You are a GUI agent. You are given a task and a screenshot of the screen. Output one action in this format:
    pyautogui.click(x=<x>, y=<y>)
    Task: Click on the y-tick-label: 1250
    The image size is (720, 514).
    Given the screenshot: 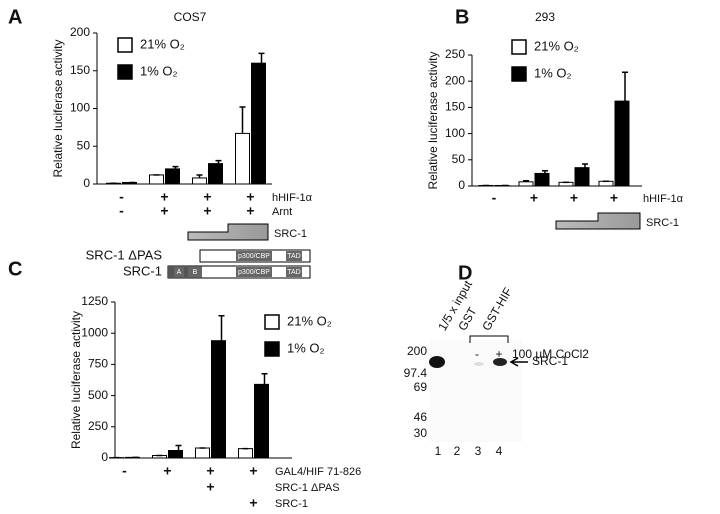 What is the action you would take?
    pyautogui.click(x=94, y=301)
    